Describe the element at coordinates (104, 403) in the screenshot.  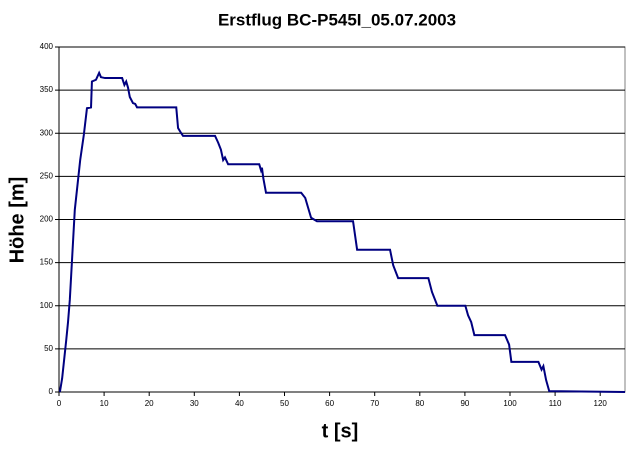
I see `x-tick-label: 10` at that location.